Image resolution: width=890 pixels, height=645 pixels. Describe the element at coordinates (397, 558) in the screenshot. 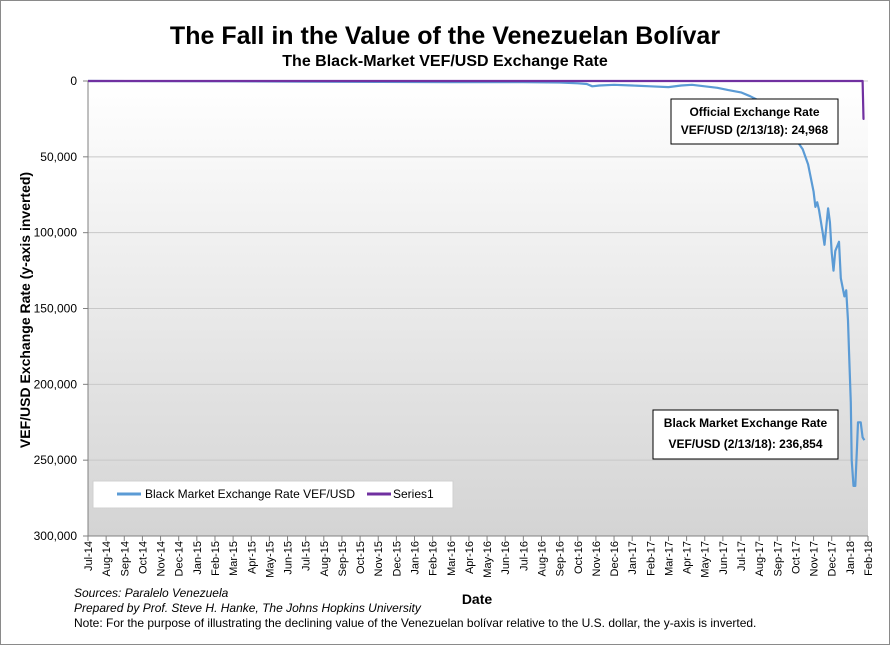

I see `x-tick-label: Dec-15` at that location.